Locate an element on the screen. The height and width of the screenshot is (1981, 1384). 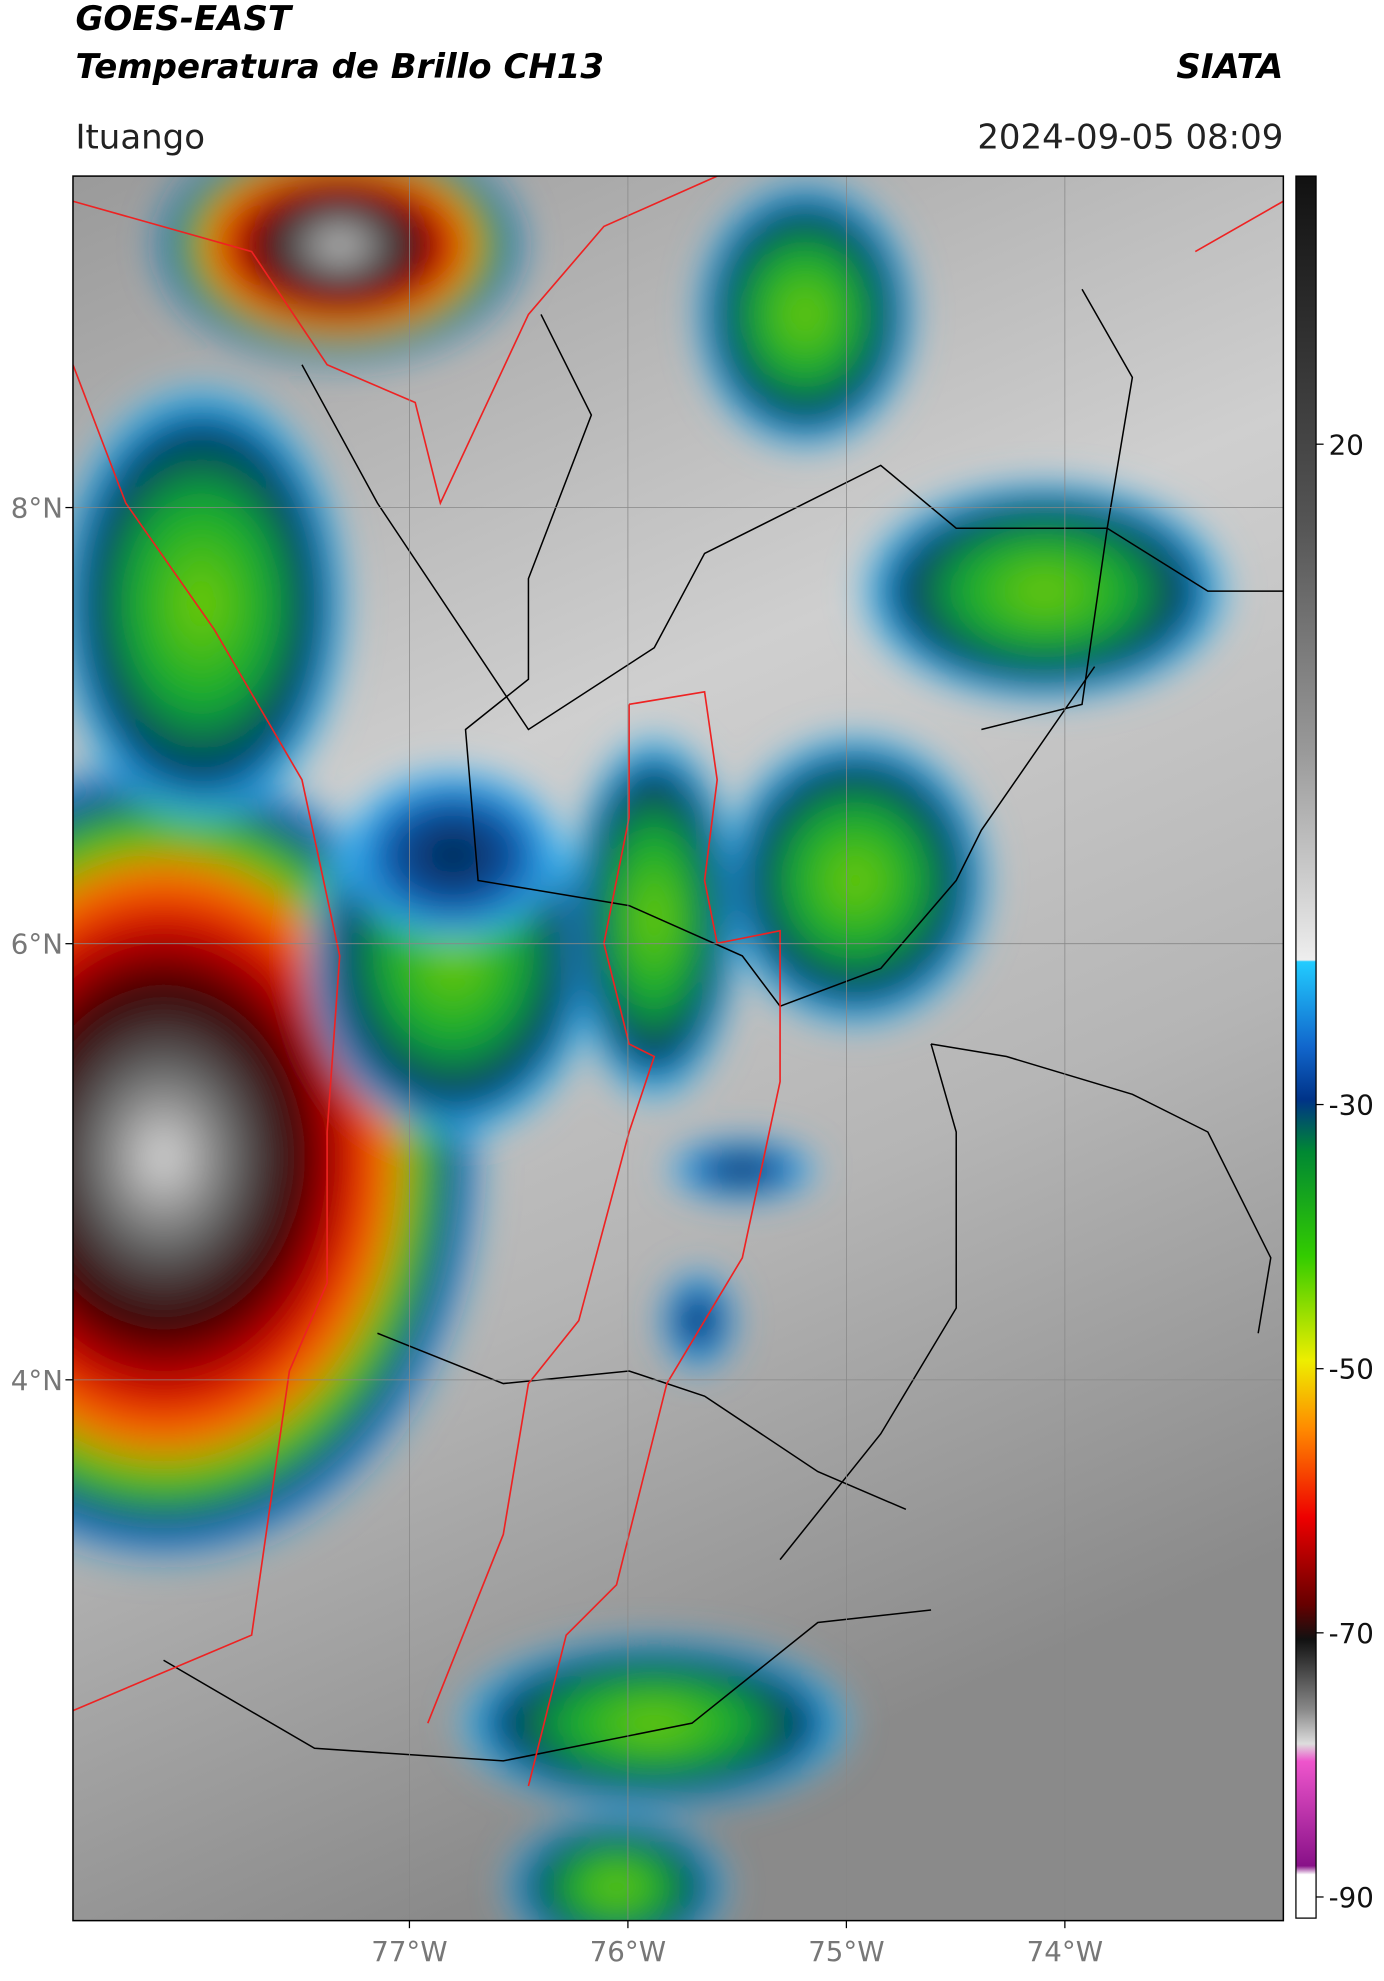
colorbar-tick-label: -90 is located at coordinates (1351, 1897).